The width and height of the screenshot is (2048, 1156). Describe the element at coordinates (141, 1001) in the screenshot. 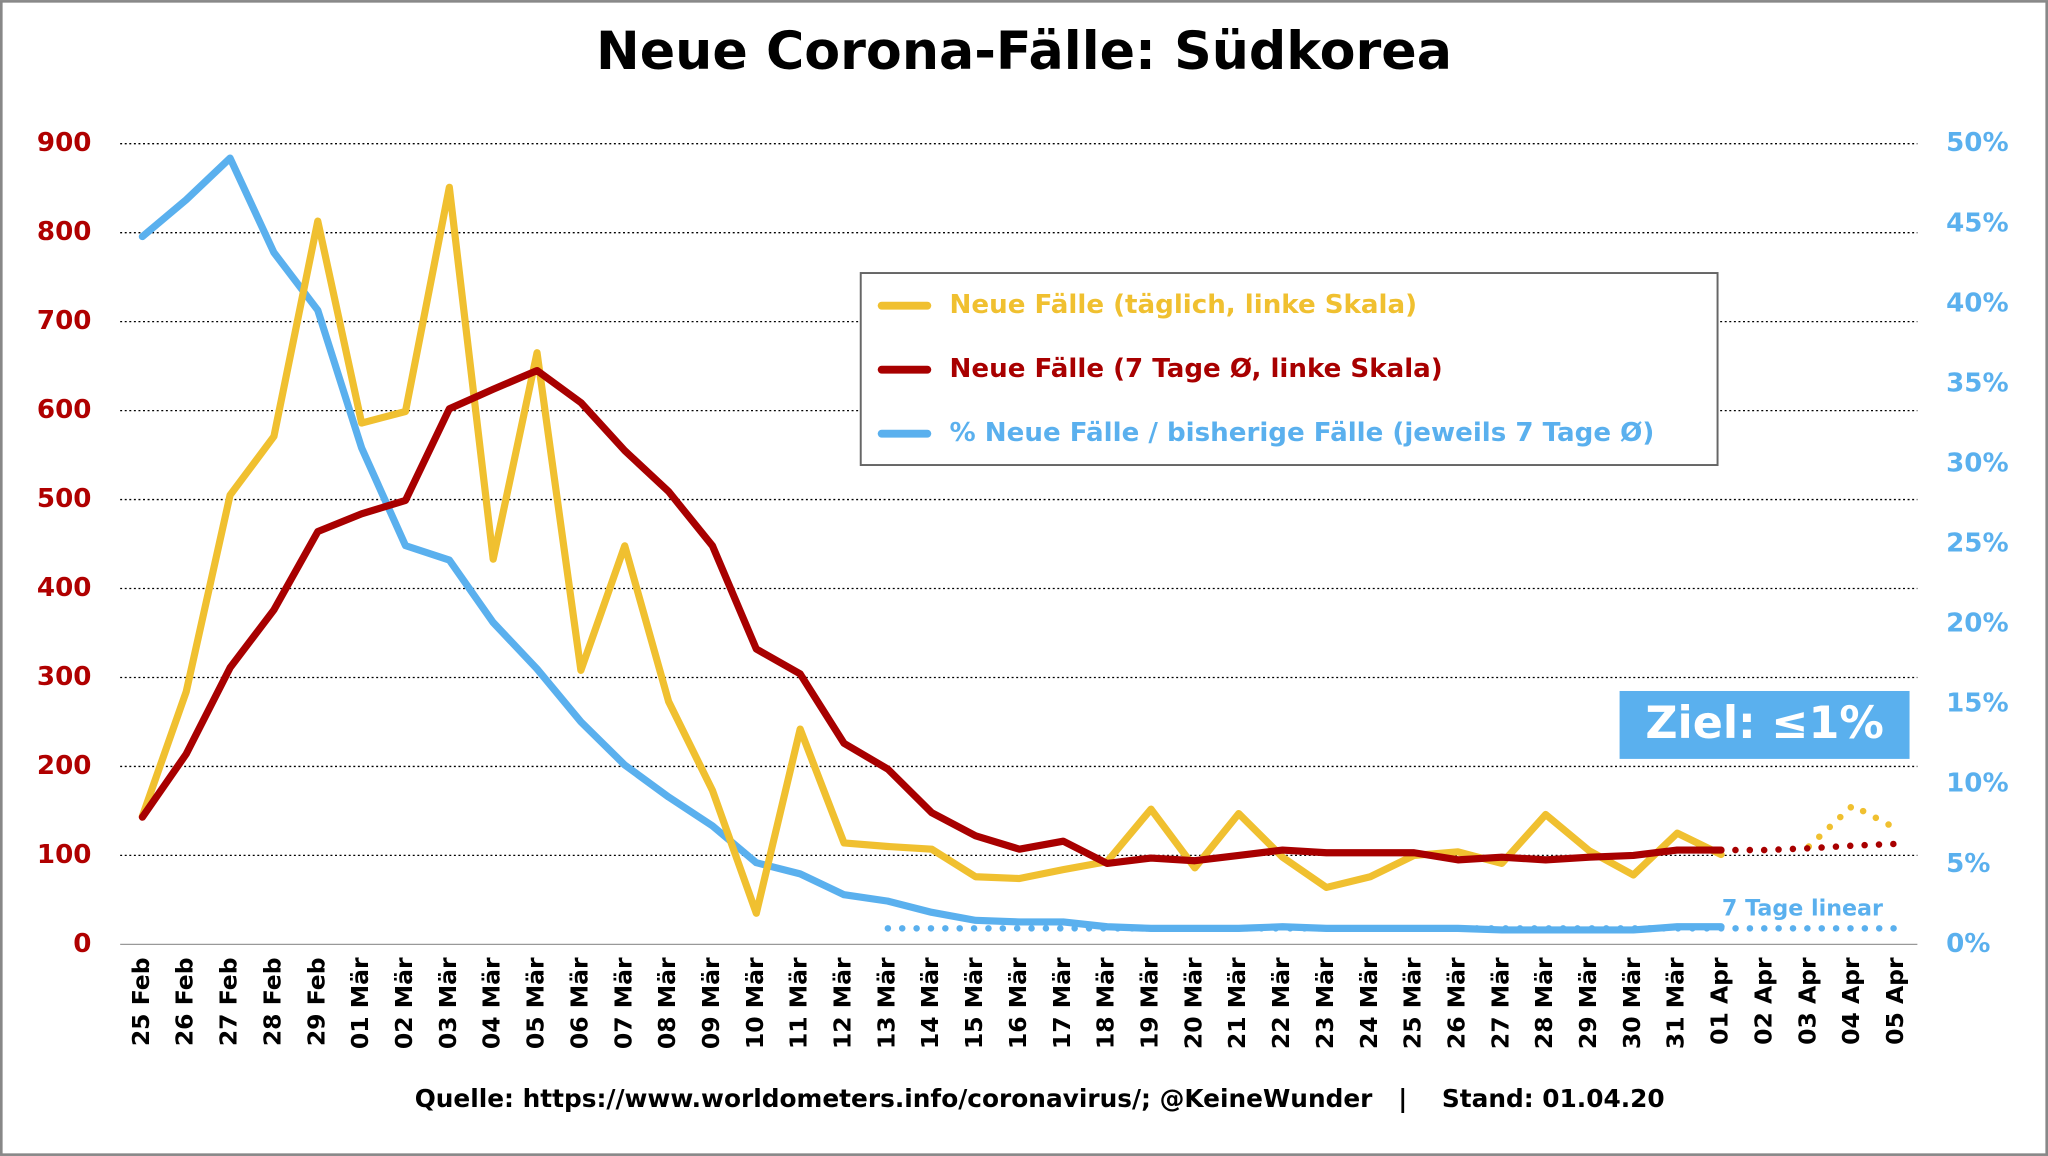

I see `x-tick-label: 25 Feb` at that location.